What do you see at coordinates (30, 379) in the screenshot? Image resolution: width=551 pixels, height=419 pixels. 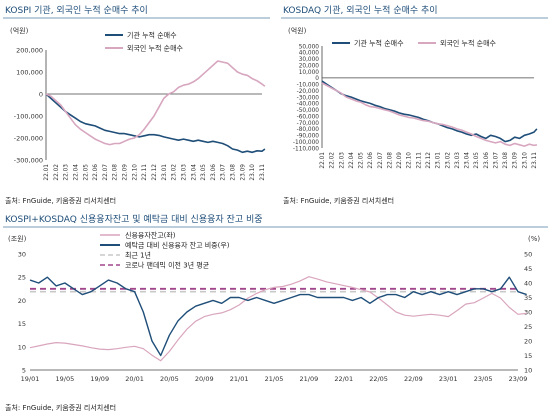 I see `x-tick-label: 19/01` at bounding box center [30, 379].